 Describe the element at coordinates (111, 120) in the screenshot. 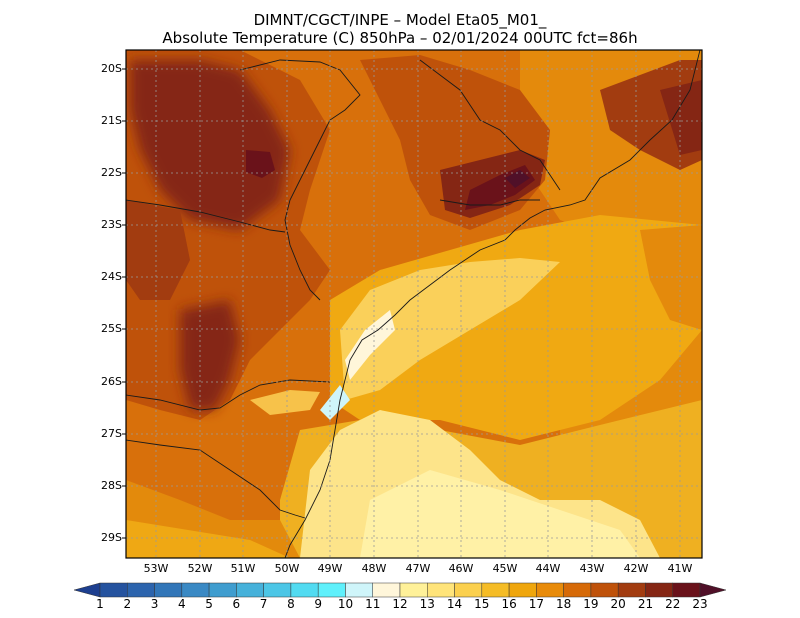

I see `lat-label: 21S` at that location.